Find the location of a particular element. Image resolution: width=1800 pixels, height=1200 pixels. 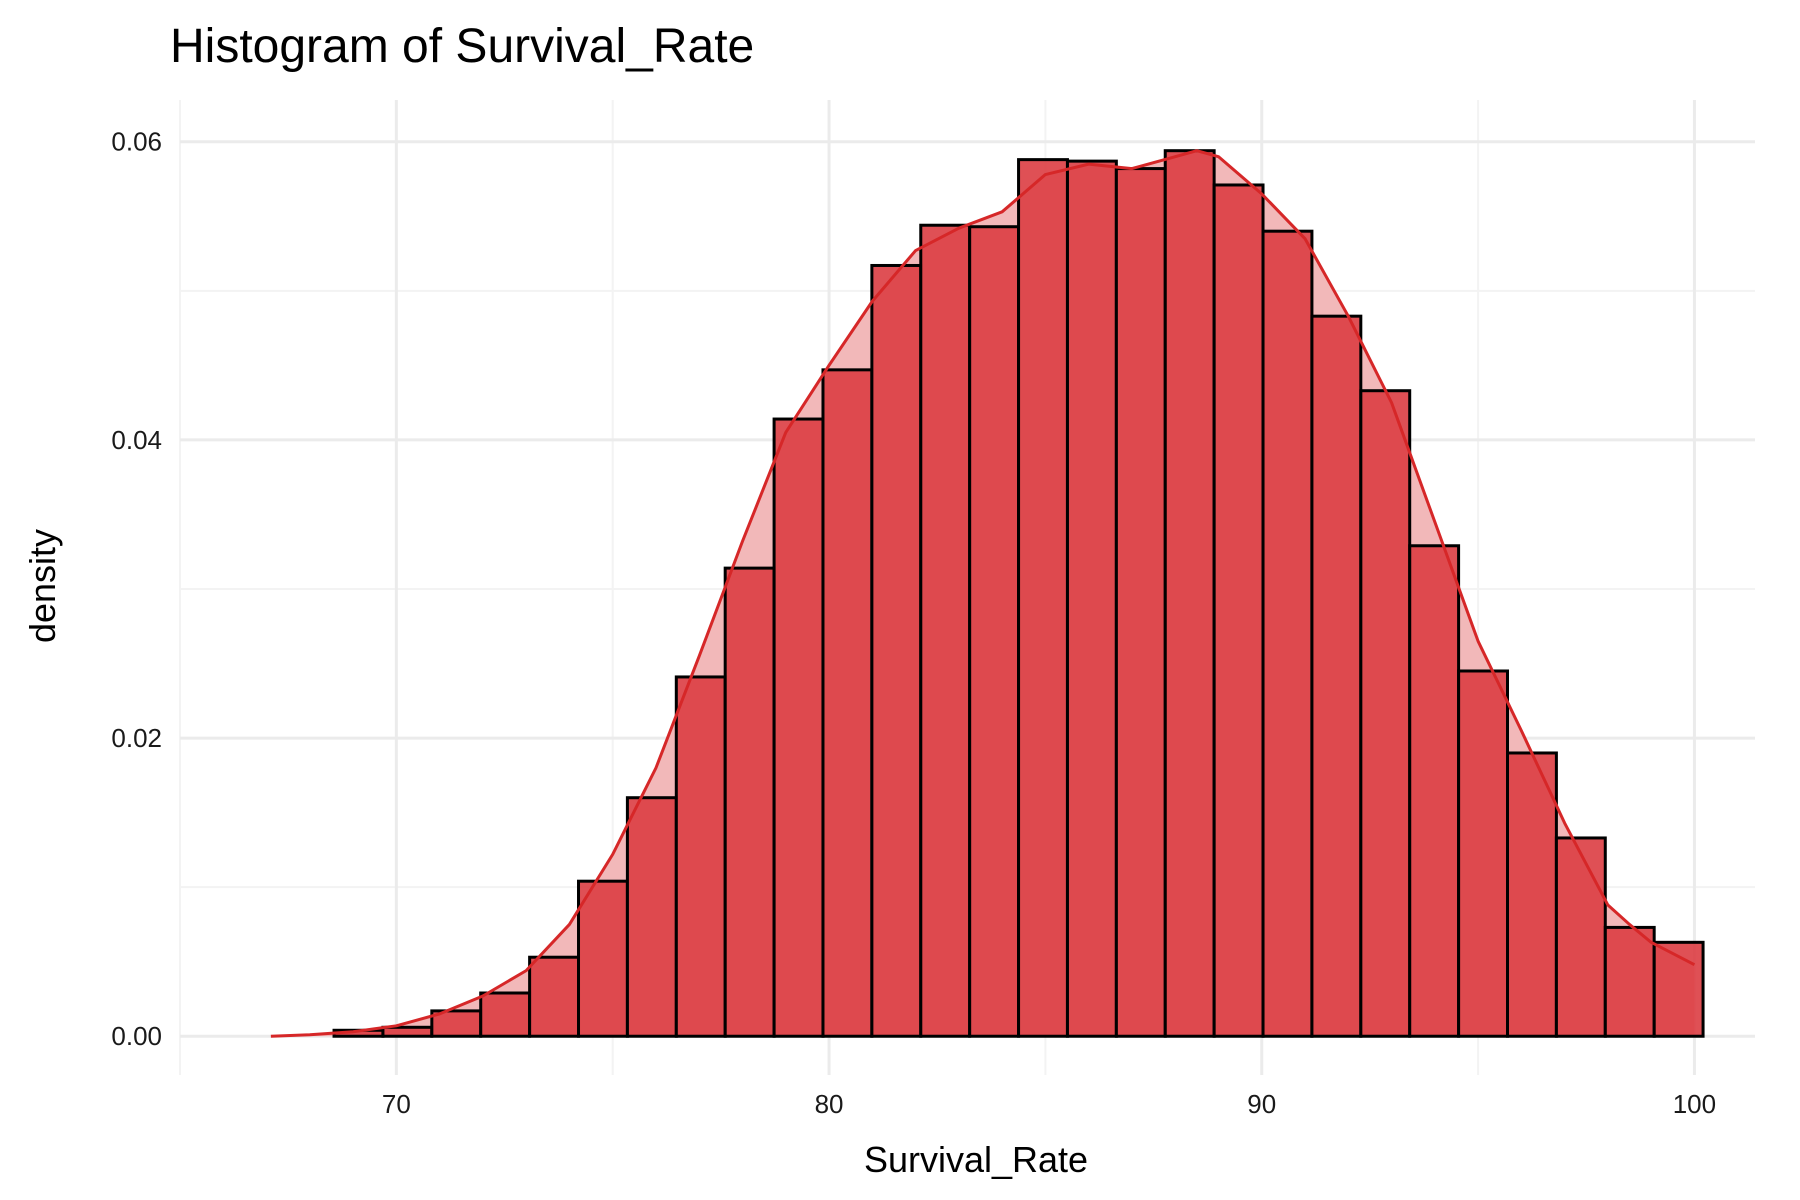

y-tick-label: 0.02 is located at coordinates (136, 738).